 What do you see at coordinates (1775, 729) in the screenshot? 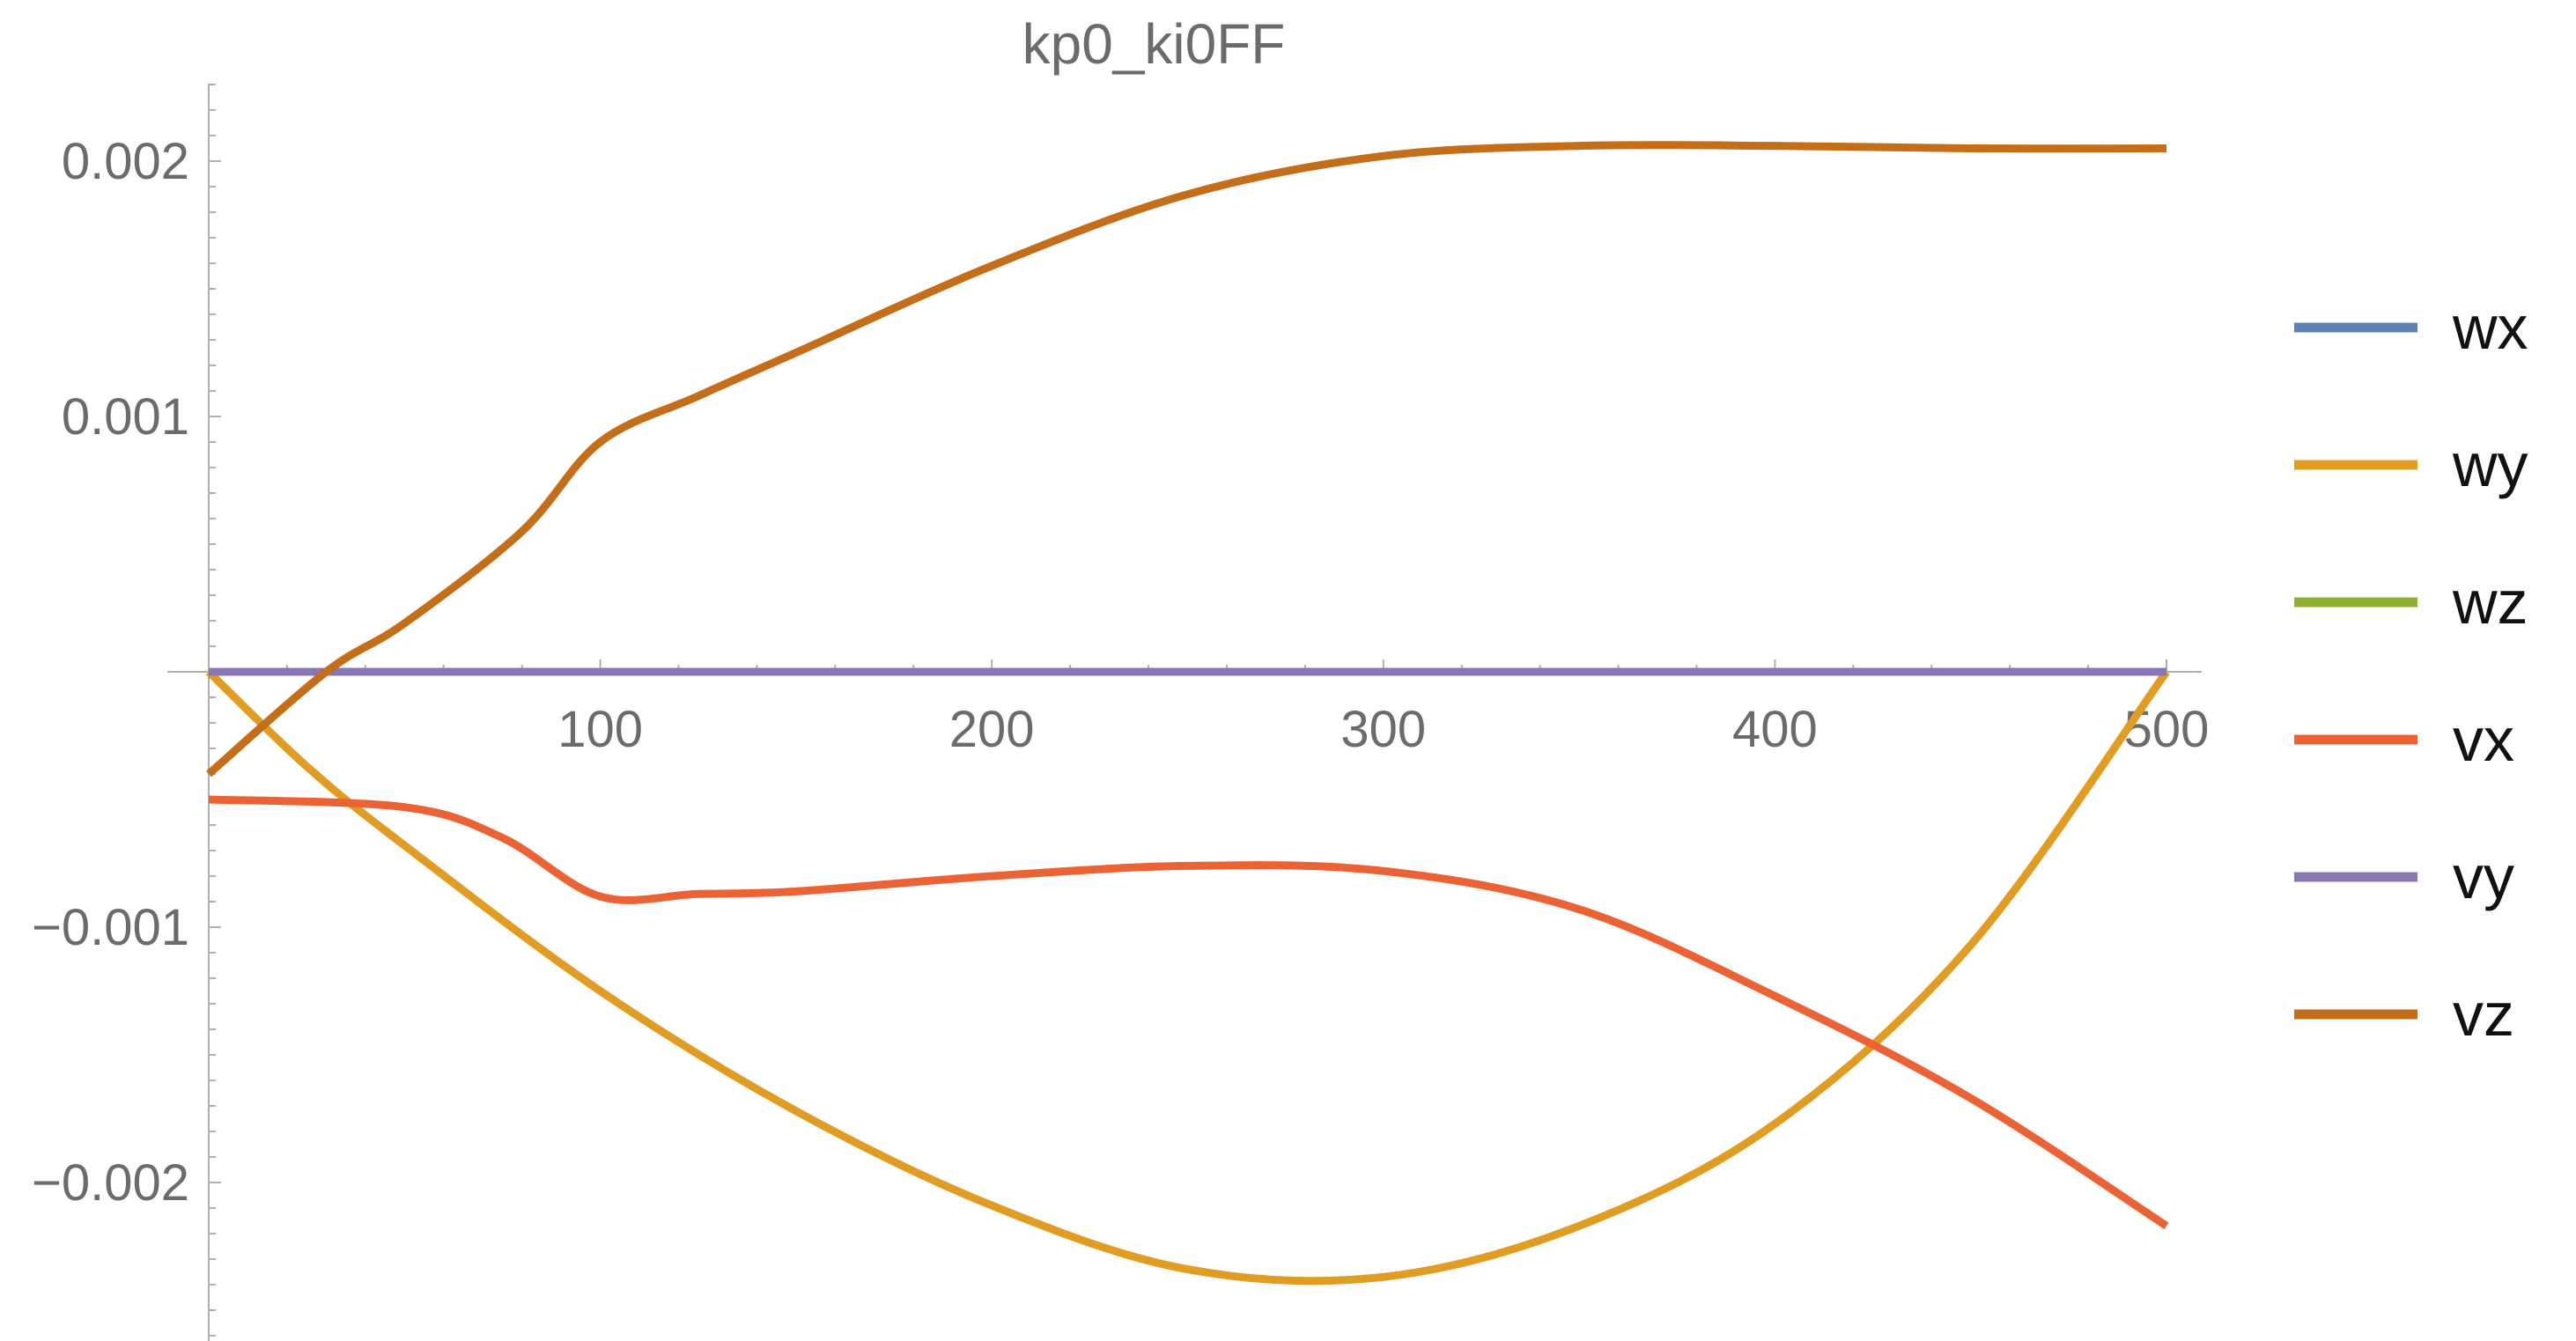
I see `x-tick-label: 400` at bounding box center [1775, 729].